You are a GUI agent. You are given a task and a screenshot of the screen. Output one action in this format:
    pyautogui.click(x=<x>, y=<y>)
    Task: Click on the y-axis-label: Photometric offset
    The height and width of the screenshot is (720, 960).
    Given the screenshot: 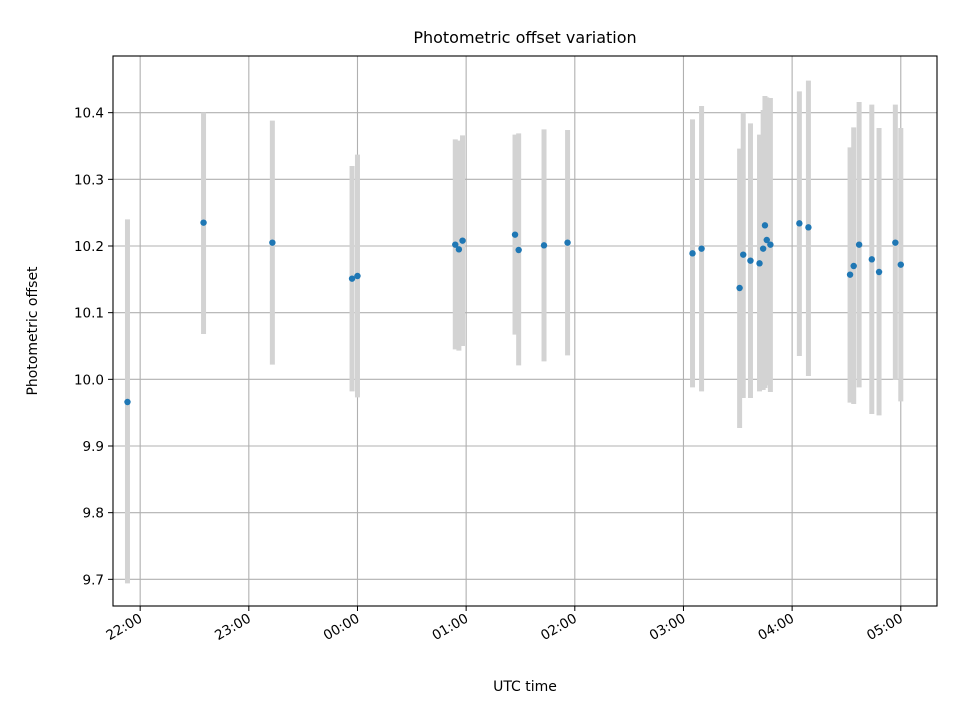 What is the action you would take?
    pyautogui.click(x=33, y=331)
    